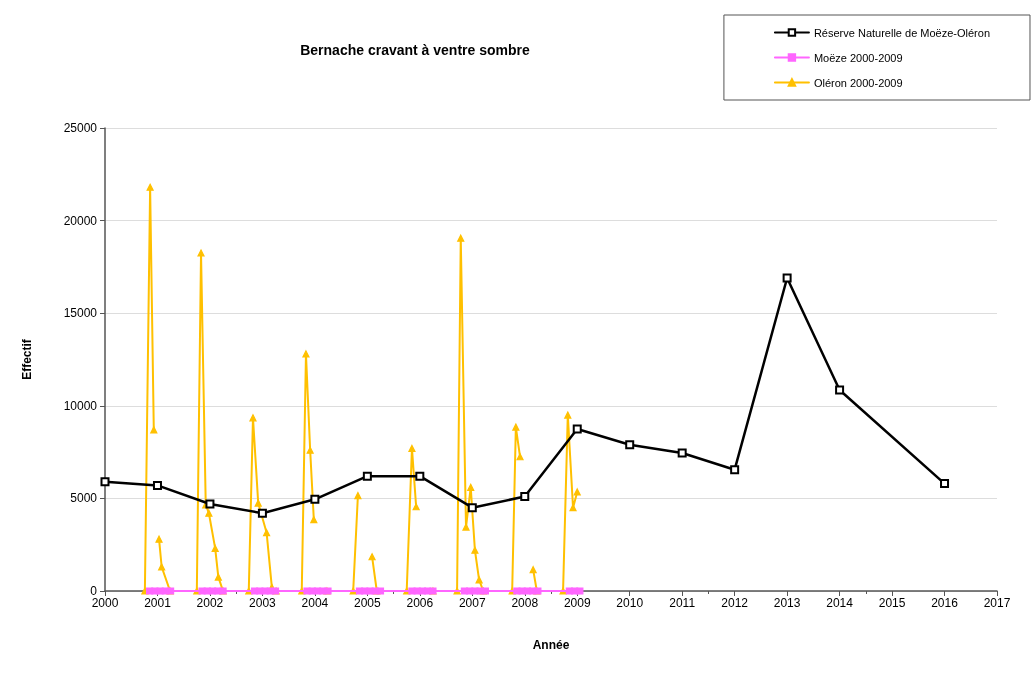 The height and width of the screenshot is (686, 1035). What do you see at coordinates (415, 50) in the screenshot?
I see `chart-title: Bernache cravant à ventre sombre` at bounding box center [415, 50].